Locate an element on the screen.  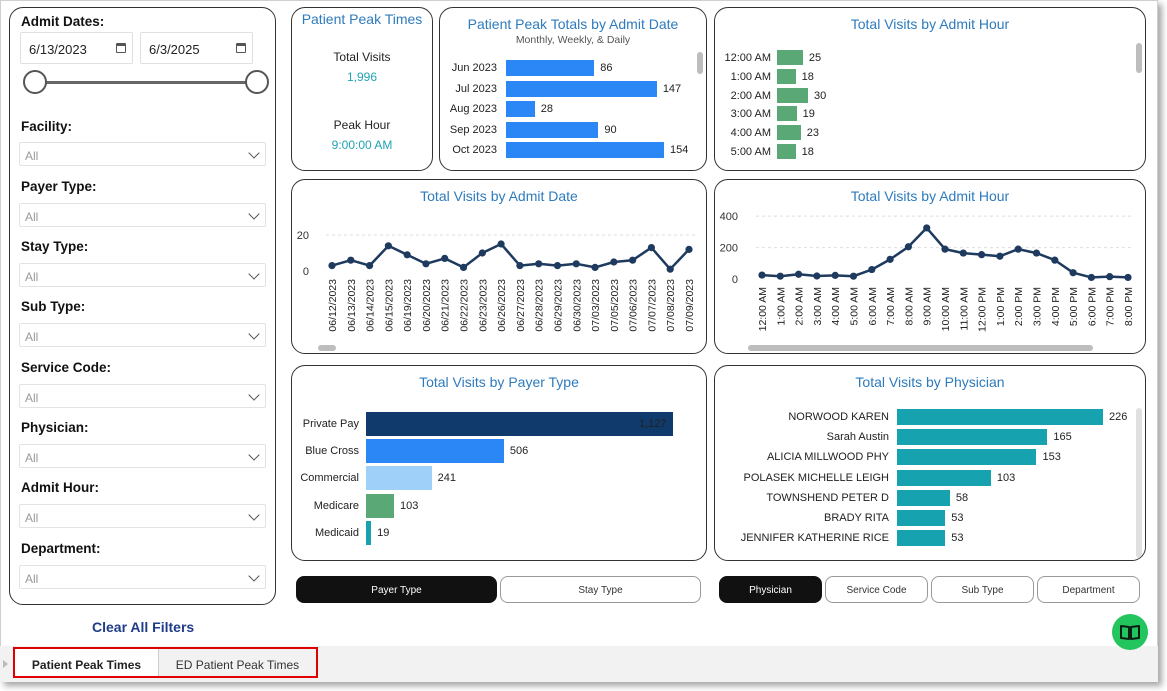
date-range-end-handle is located at coordinates (257, 82).